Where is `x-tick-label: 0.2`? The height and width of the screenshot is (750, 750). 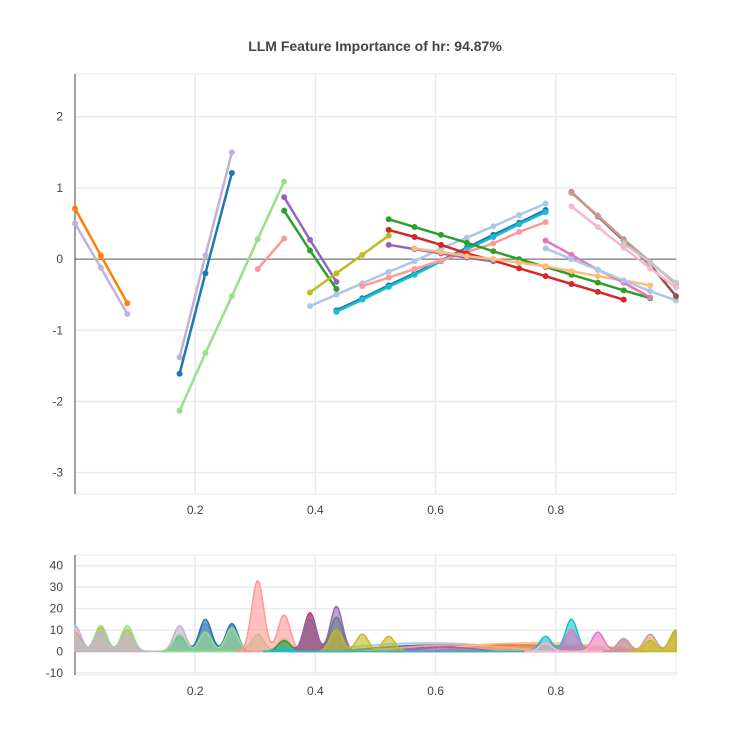
x-tick-label: 0.2 is located at coordinates (195, 691).